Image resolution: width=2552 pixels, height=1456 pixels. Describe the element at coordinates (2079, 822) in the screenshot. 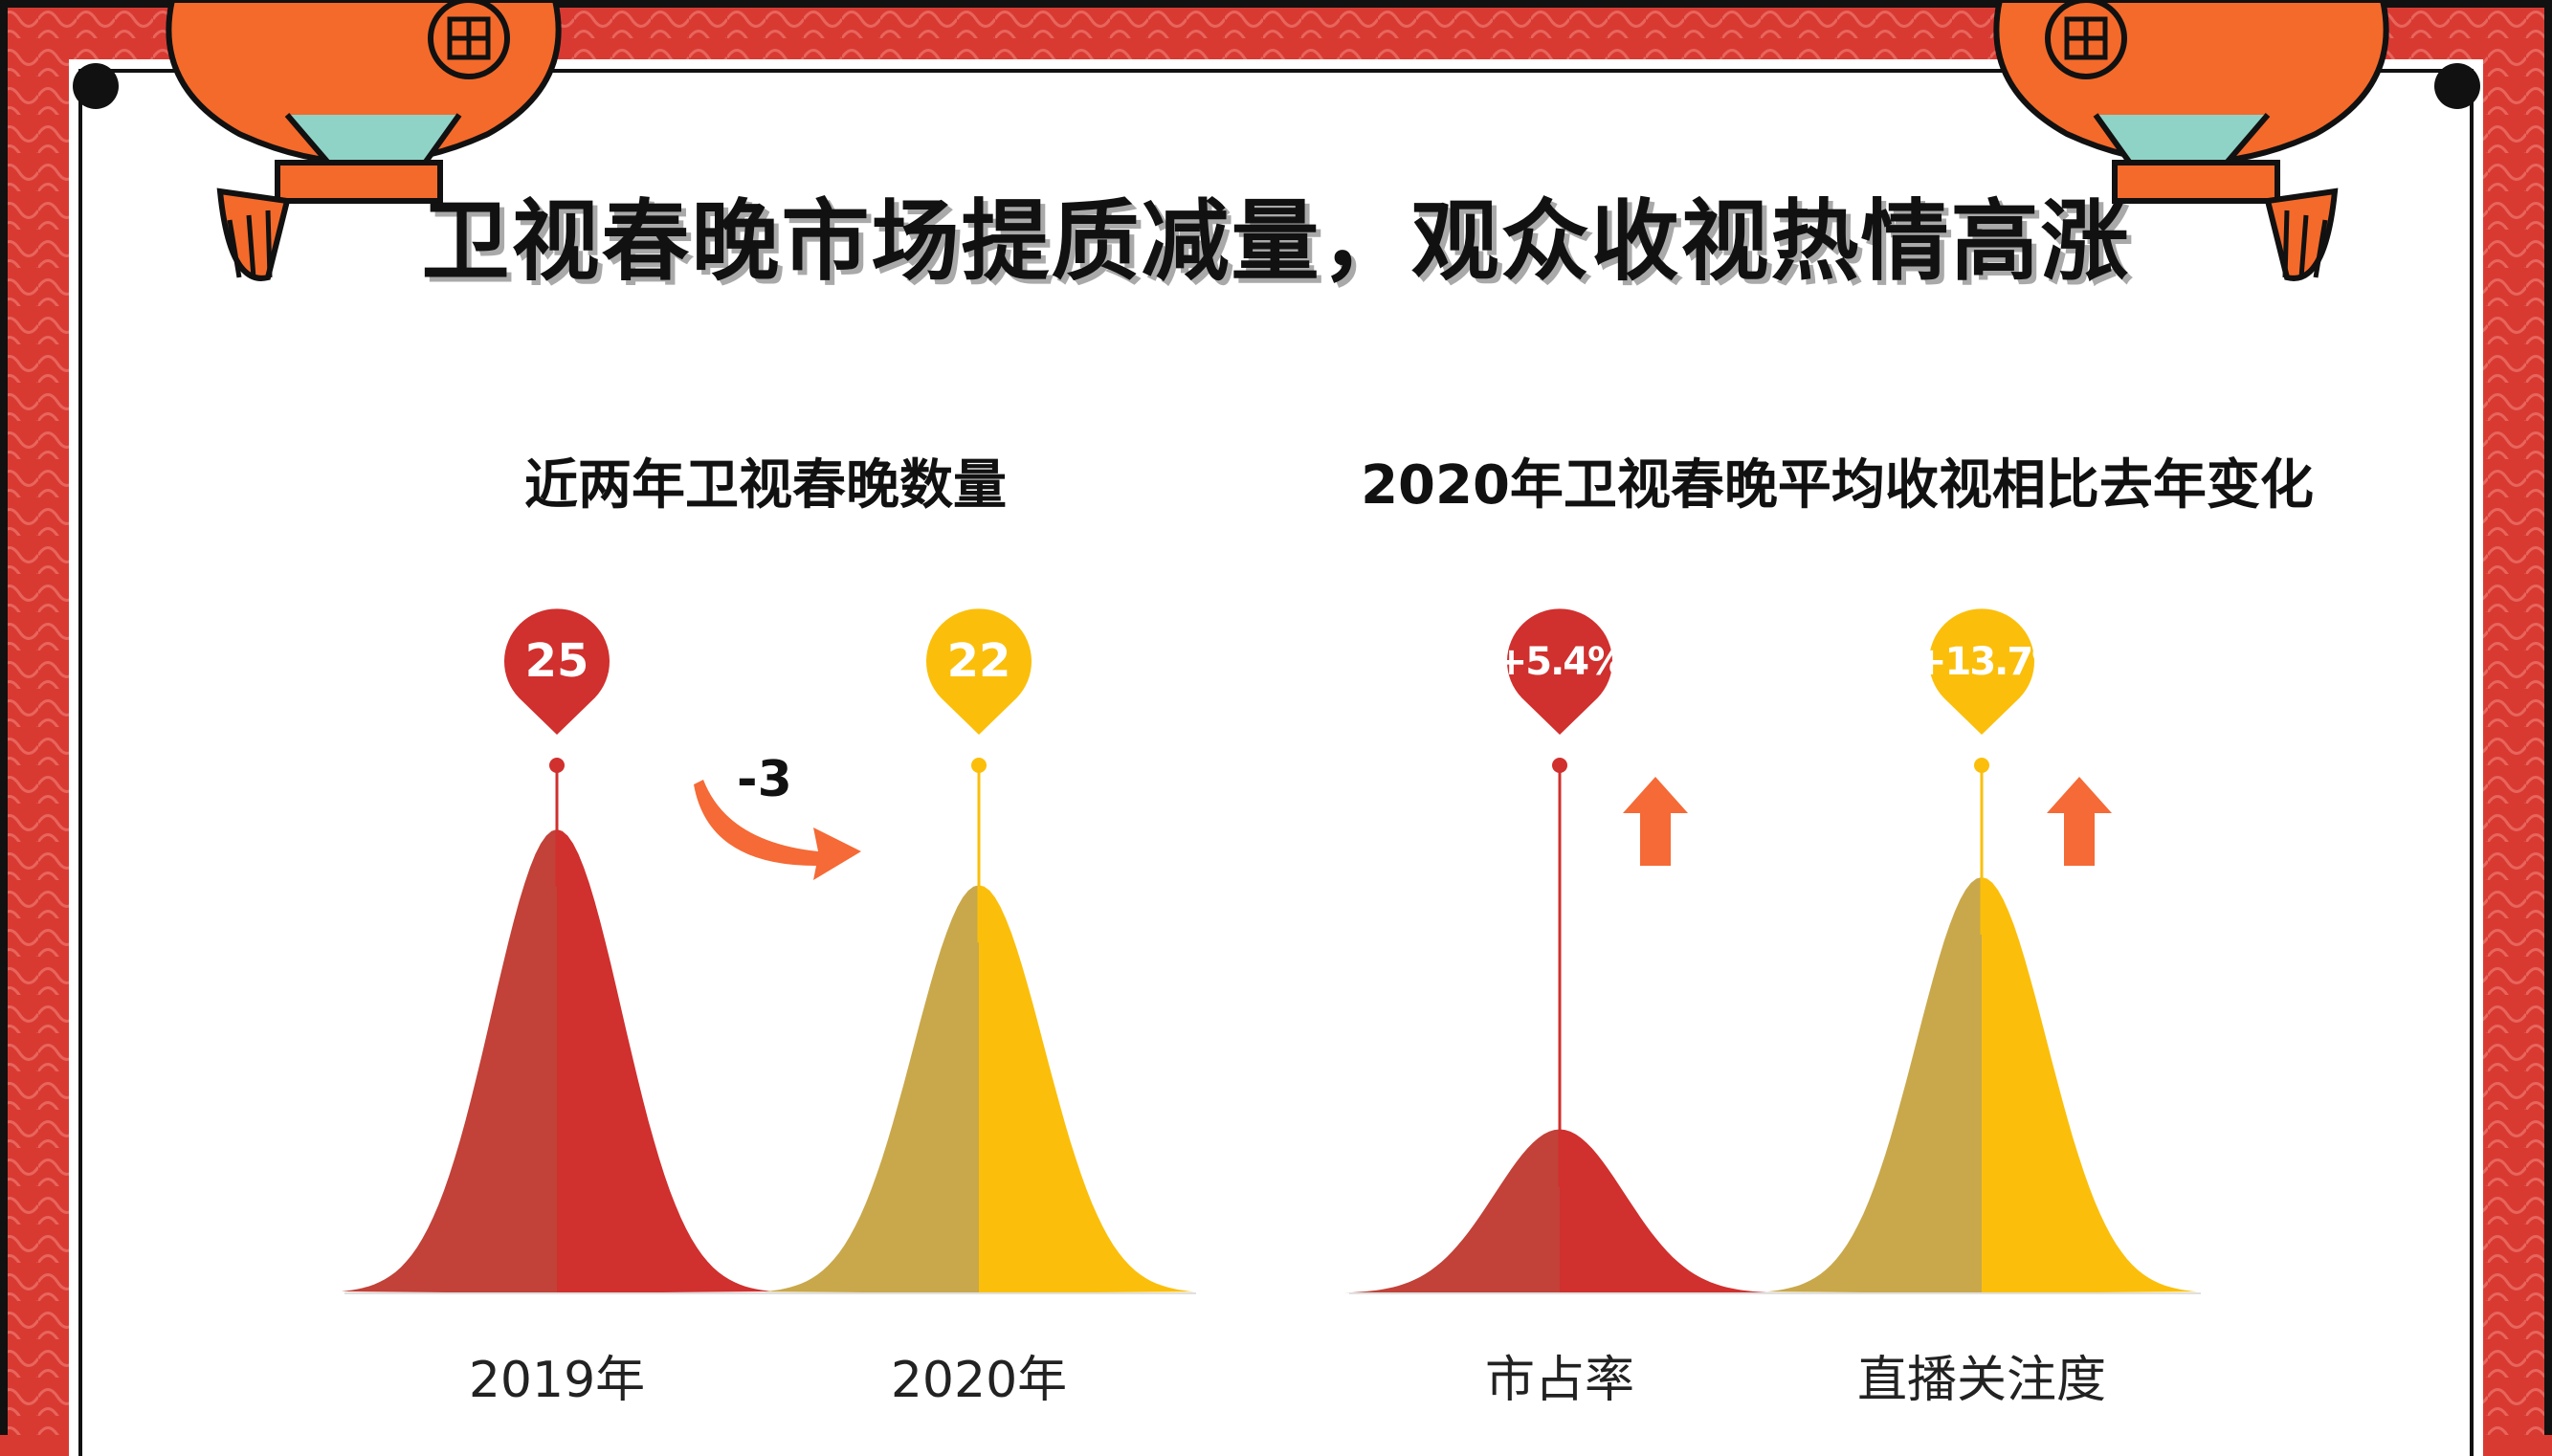

I see `up-arrow-live-attention-icon` at that location.